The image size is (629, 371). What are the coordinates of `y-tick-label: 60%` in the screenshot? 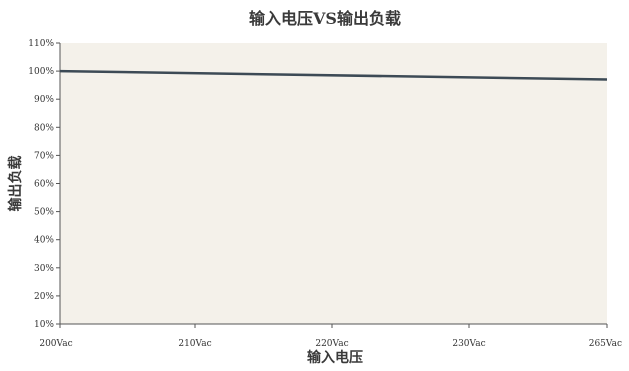 It's located at (44, 185).